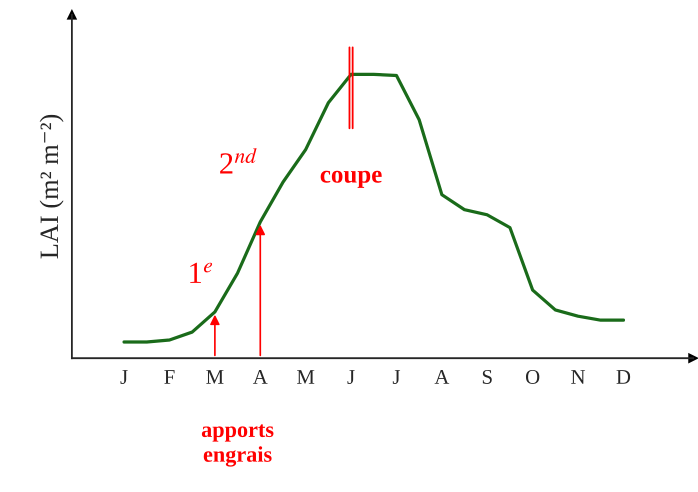  What do you see at coordinates (533, 377) in the screenshot?
I see `x-tick-label: O` at bounding box center [533, 377].